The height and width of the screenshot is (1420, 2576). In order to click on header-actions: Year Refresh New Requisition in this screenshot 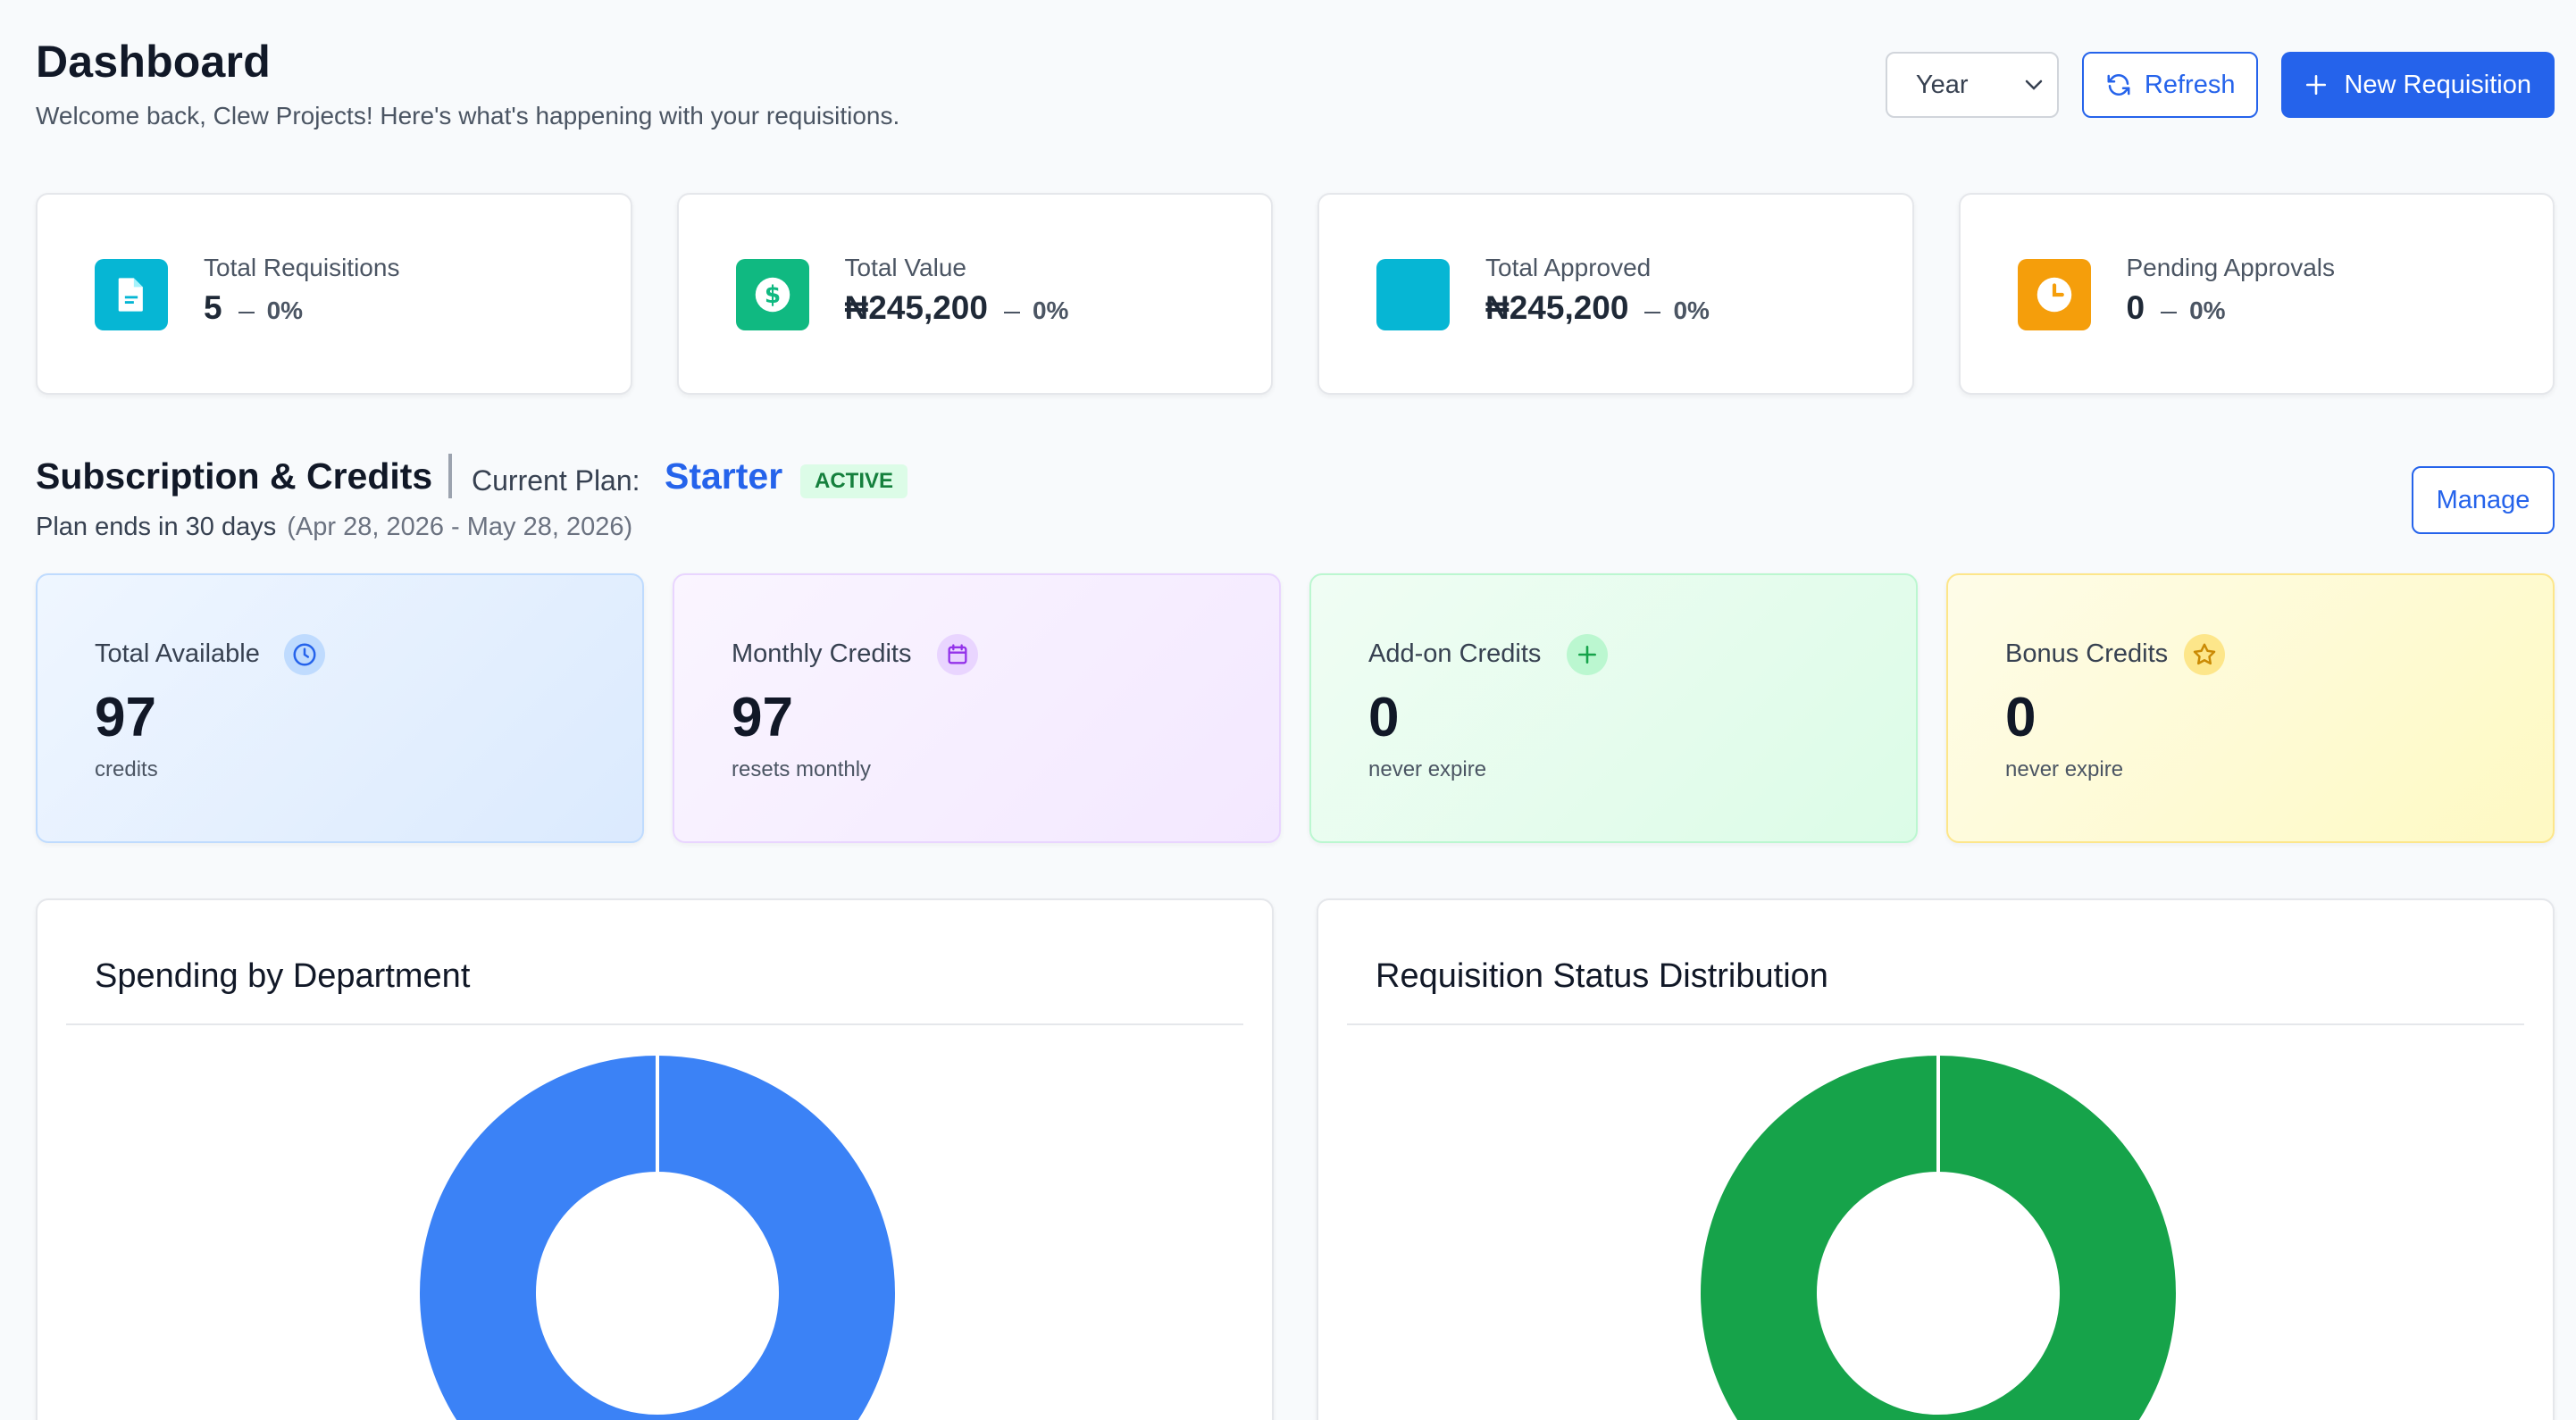, I will do `click(2220, 85)`.